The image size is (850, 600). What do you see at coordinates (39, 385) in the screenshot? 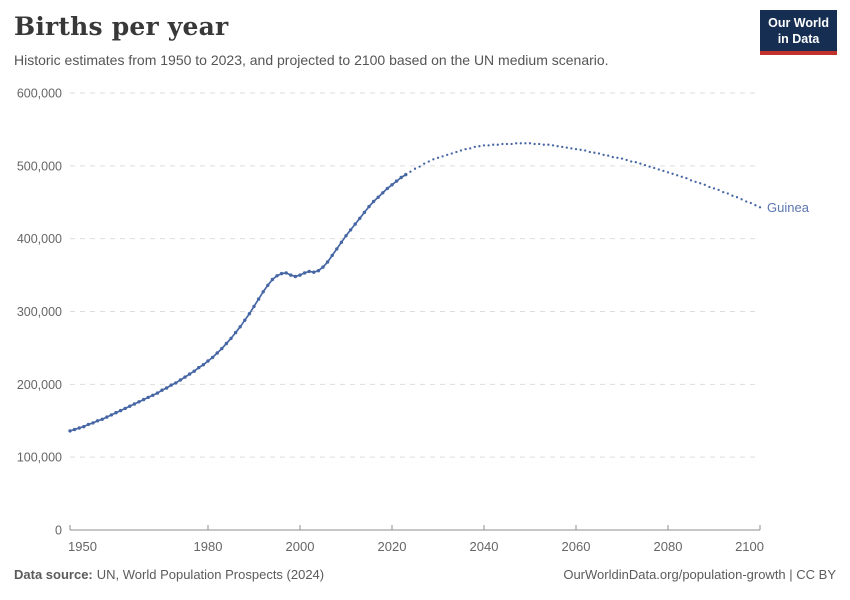
I see `y-tick-label: 200,000` at bounding box center [39, 385].